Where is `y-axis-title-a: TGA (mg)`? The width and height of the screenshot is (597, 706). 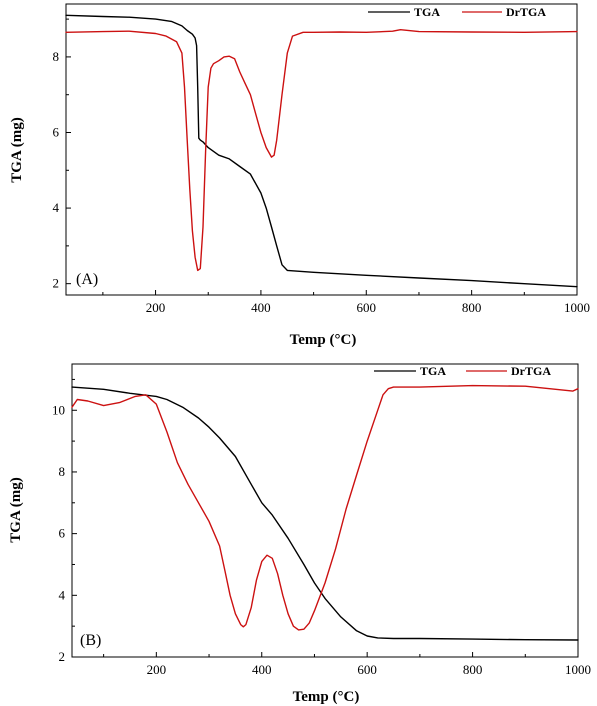
y-axis-title-a: TGA (mg) is located at coordinates (17, 149).